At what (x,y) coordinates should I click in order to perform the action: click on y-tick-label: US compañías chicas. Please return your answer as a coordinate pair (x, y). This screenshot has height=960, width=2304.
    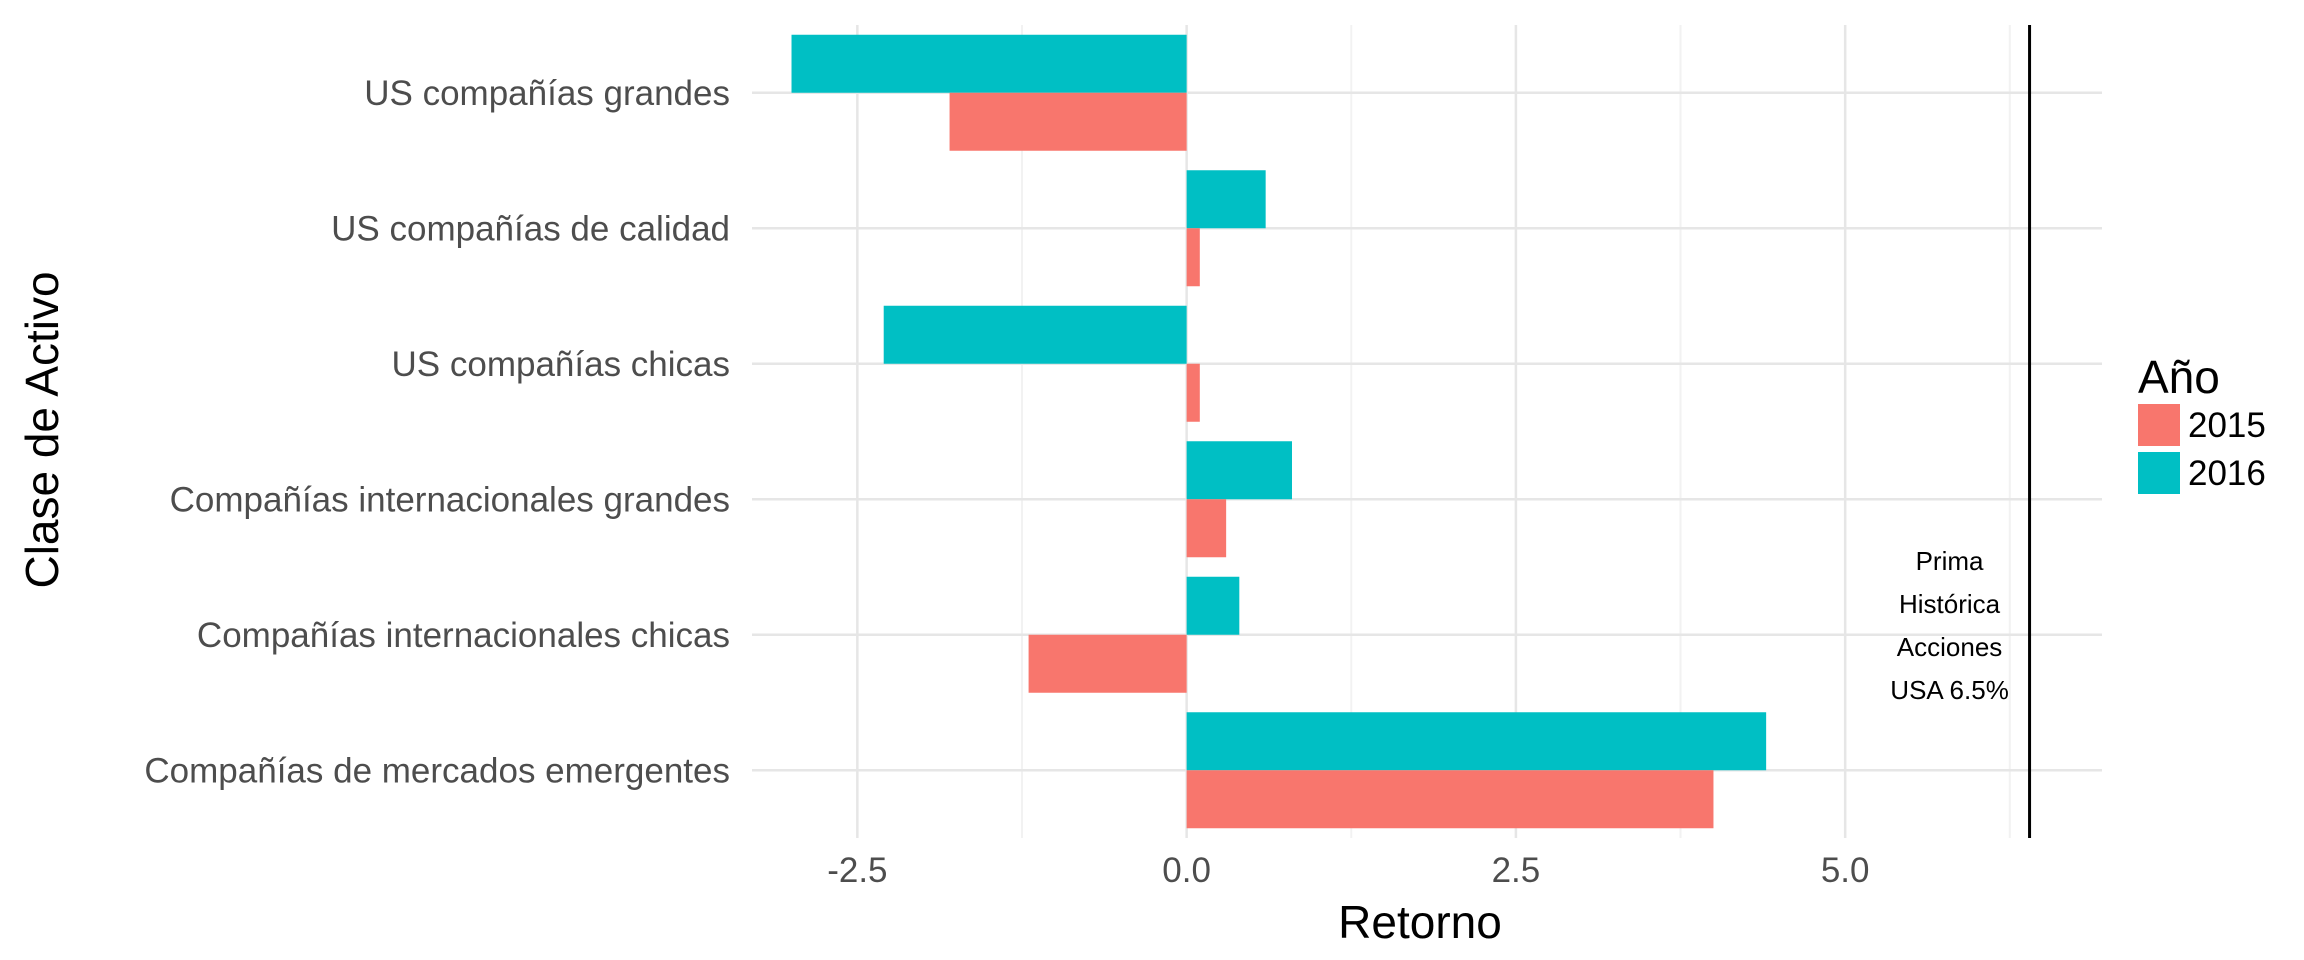
    Looking at the image, I should click on (561, 364).